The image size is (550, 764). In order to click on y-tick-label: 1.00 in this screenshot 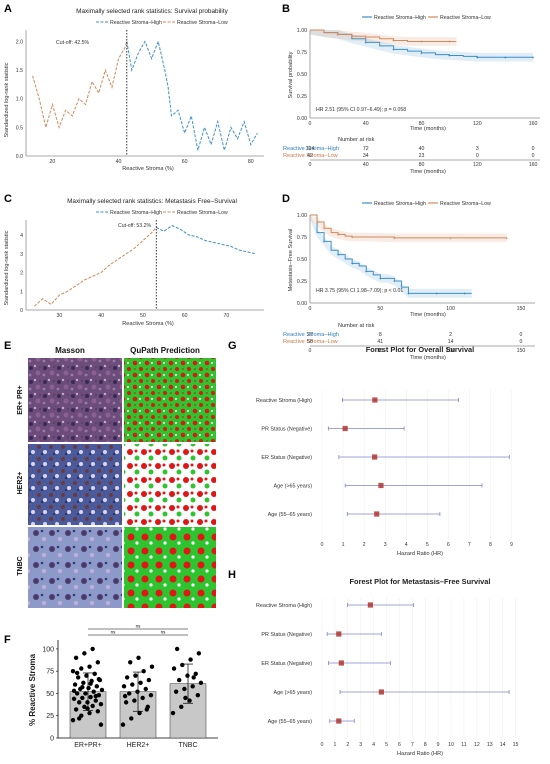, I will do `click(302, 31)`.